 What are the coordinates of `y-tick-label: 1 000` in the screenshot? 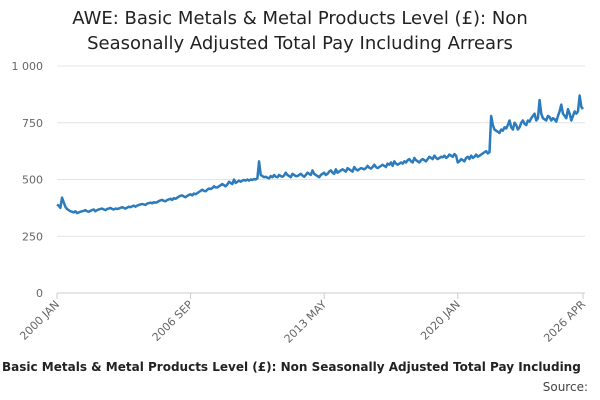 It's located at (28, 66).